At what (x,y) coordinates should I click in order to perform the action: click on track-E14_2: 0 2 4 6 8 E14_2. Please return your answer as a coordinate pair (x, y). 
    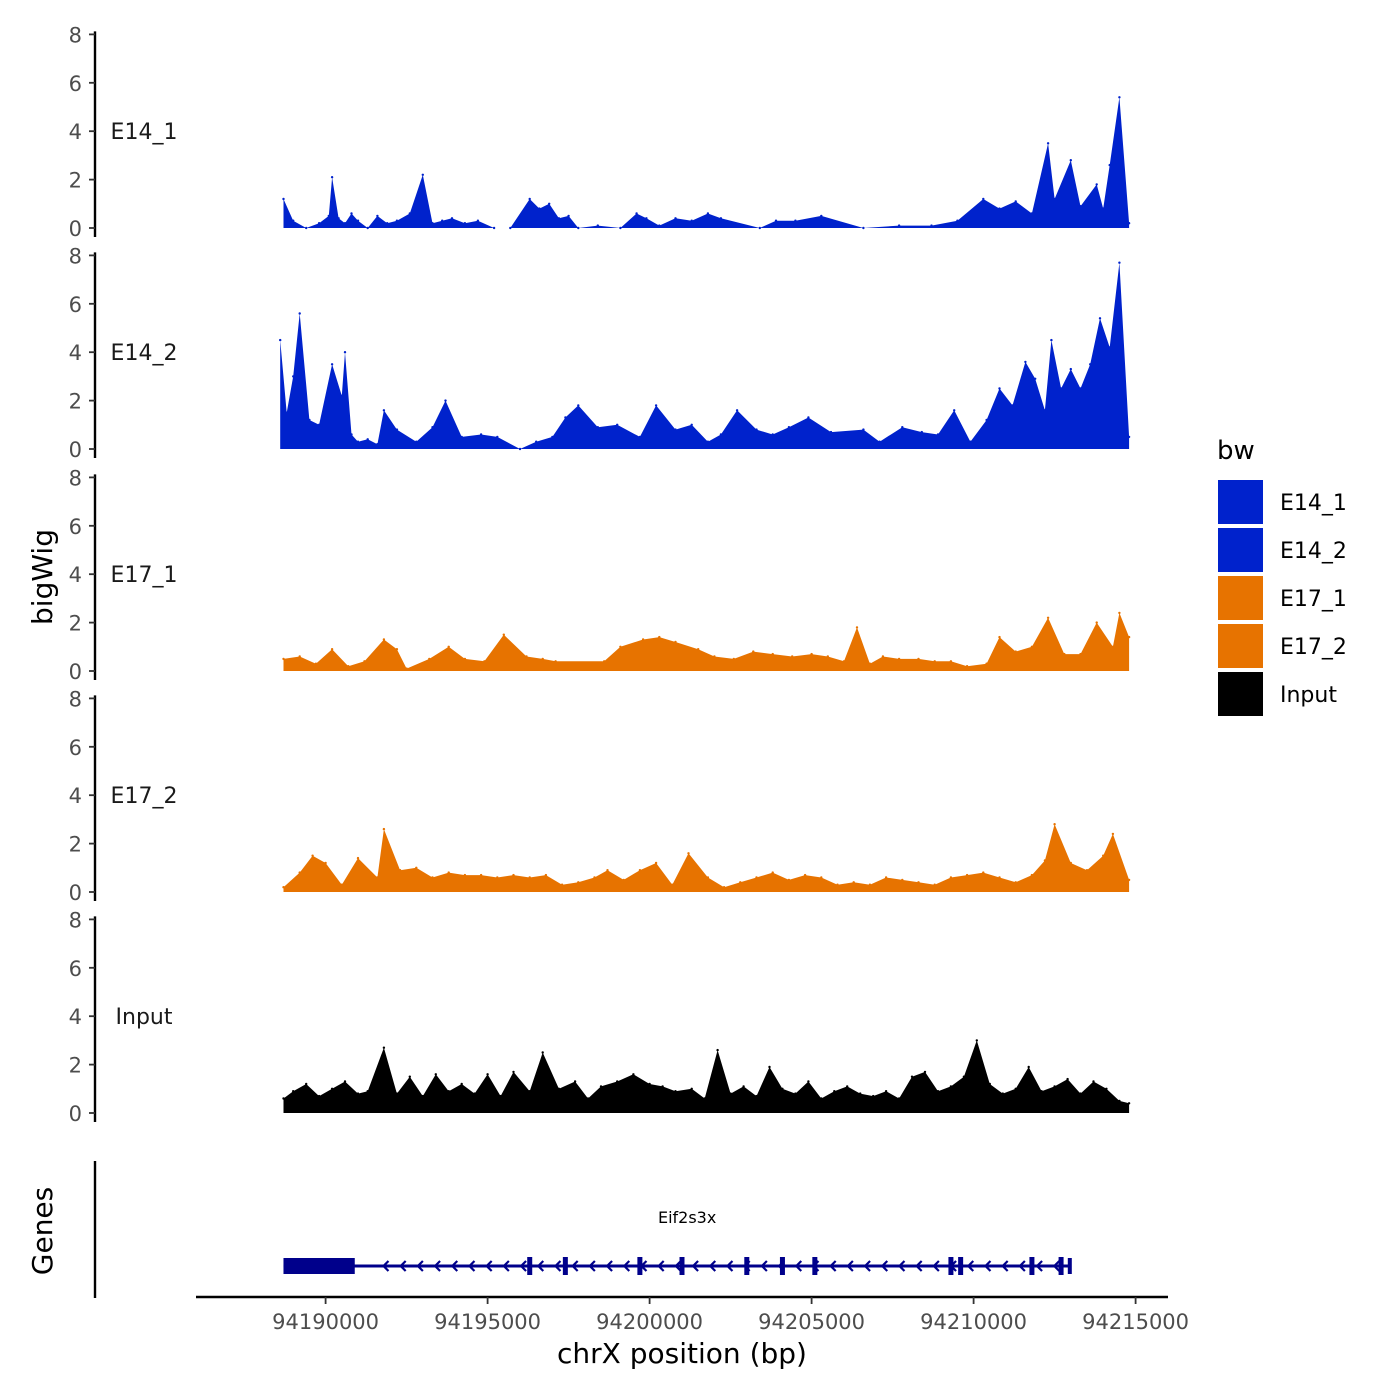
    Looking at the image, I should click on (600, 353).